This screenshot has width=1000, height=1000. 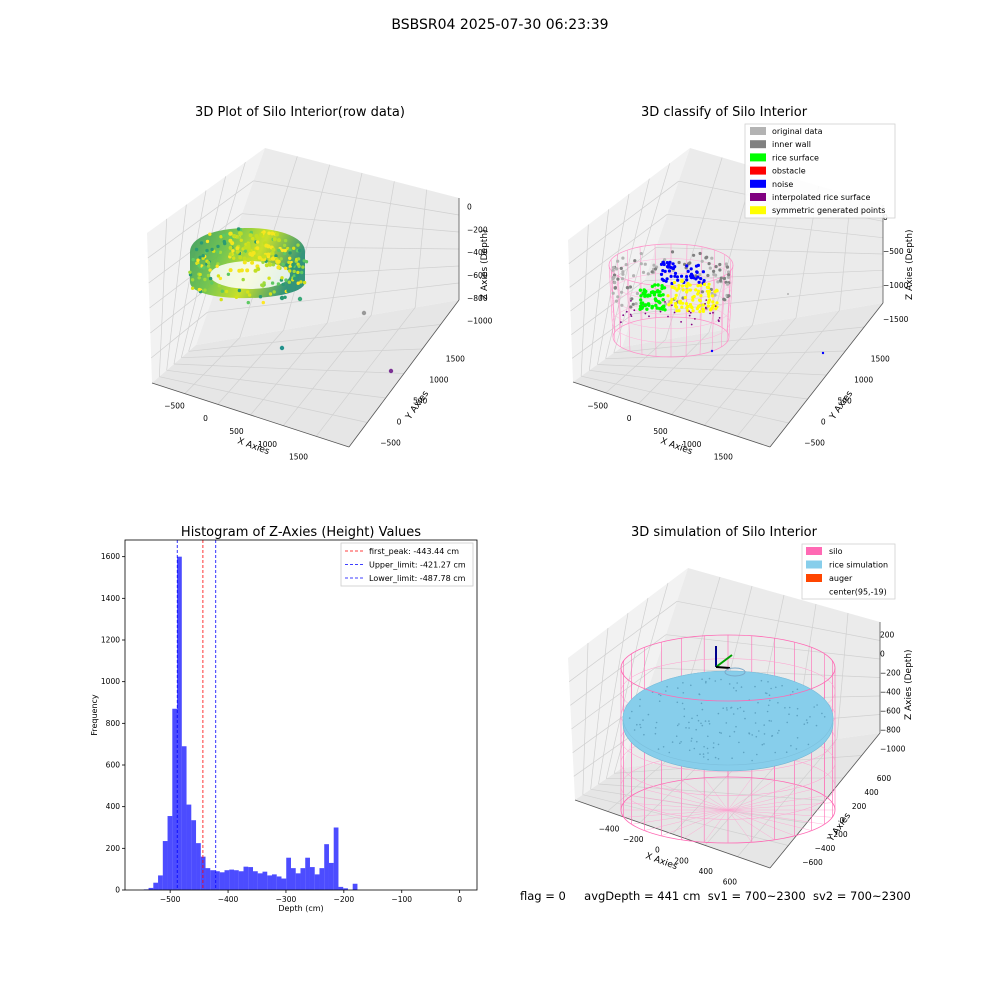 What do you see at coordinates (267, 444) in the screenshot?
I see `tick-label: 1000` at bounding box center [267, 444].